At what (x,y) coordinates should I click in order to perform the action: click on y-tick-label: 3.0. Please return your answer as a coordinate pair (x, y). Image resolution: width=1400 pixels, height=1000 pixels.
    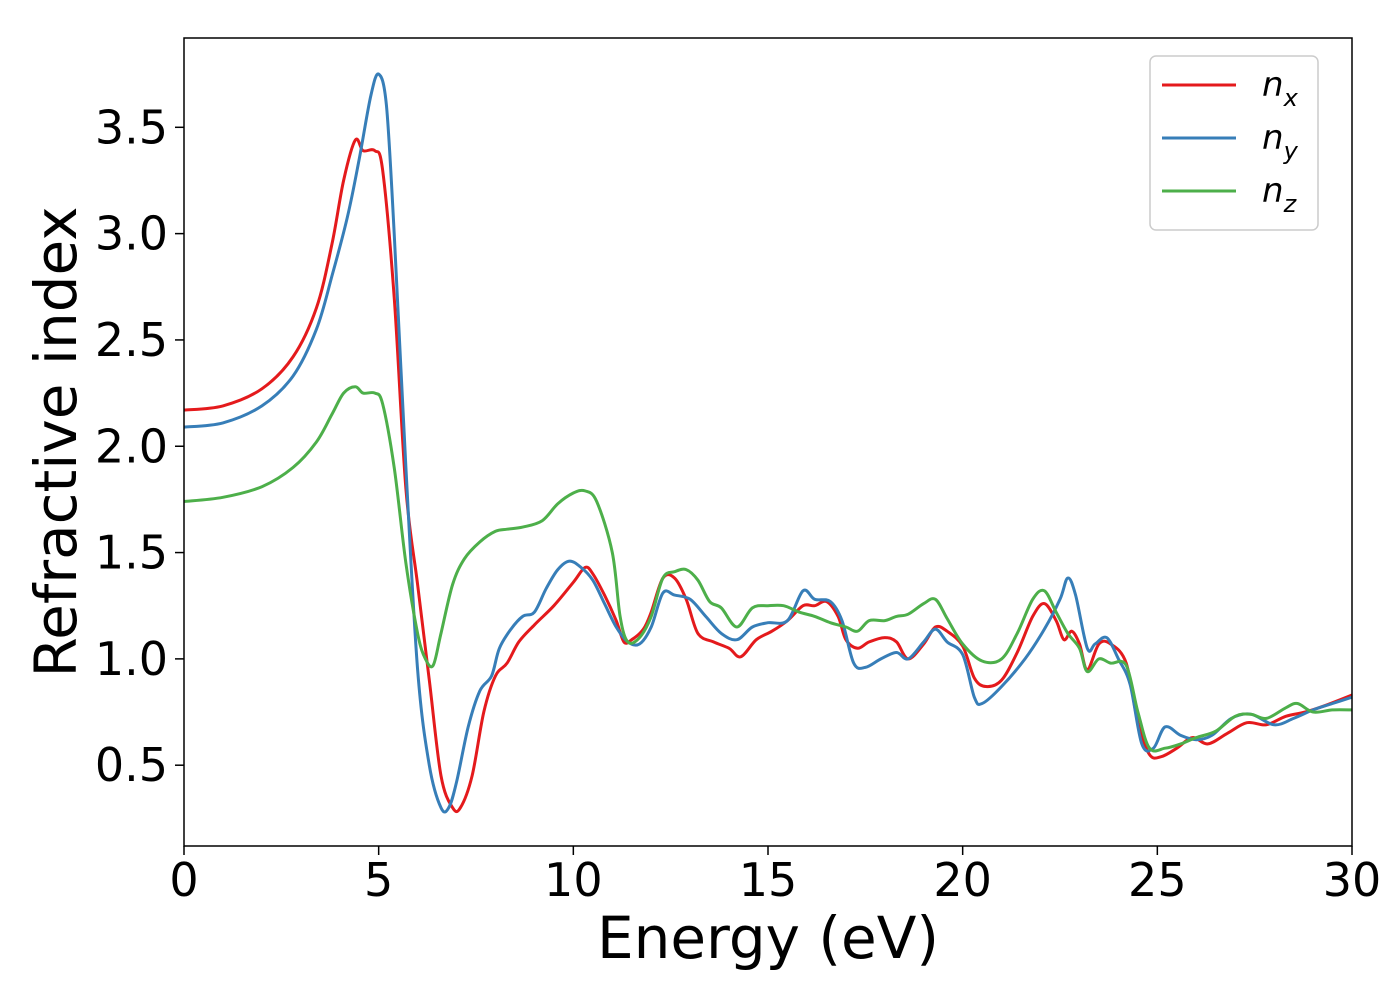
    Looking at the image, I should click on (131, 234).